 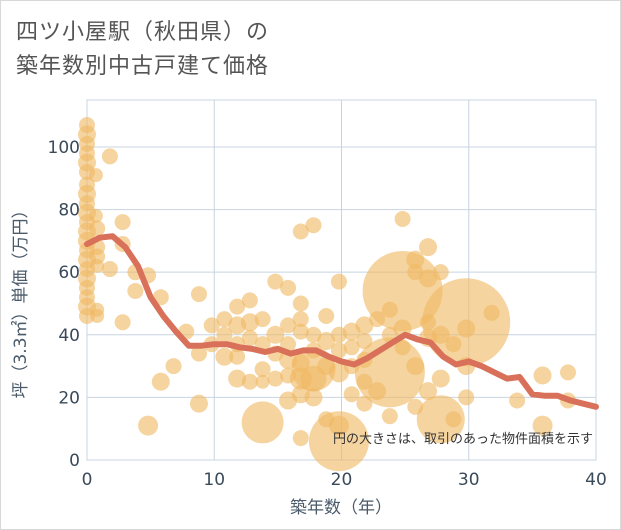 What do you see at coordinates (69, 398) in the screenshot?
I see `y-tick-label: 20` at bounding box center [69, 398].